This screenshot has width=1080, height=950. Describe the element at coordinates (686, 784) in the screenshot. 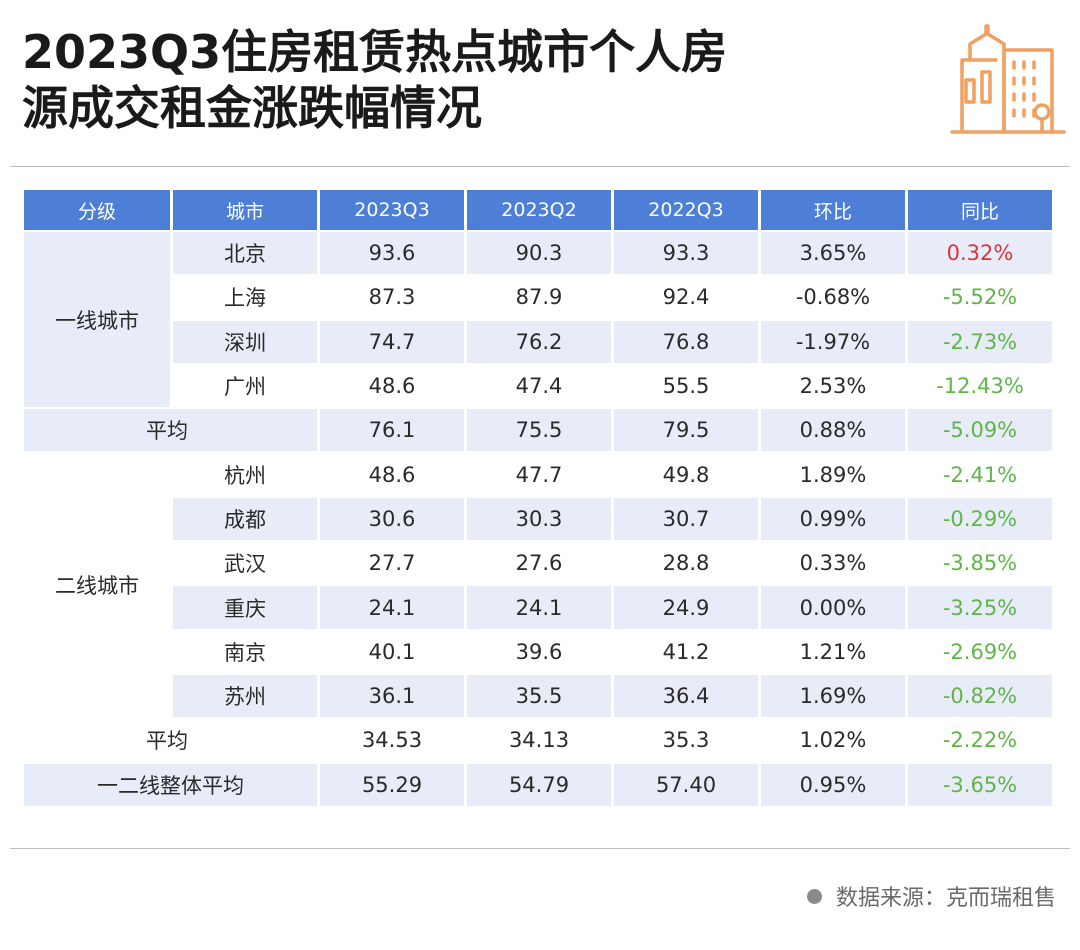

I see `value-cell: 57.40` at that location.